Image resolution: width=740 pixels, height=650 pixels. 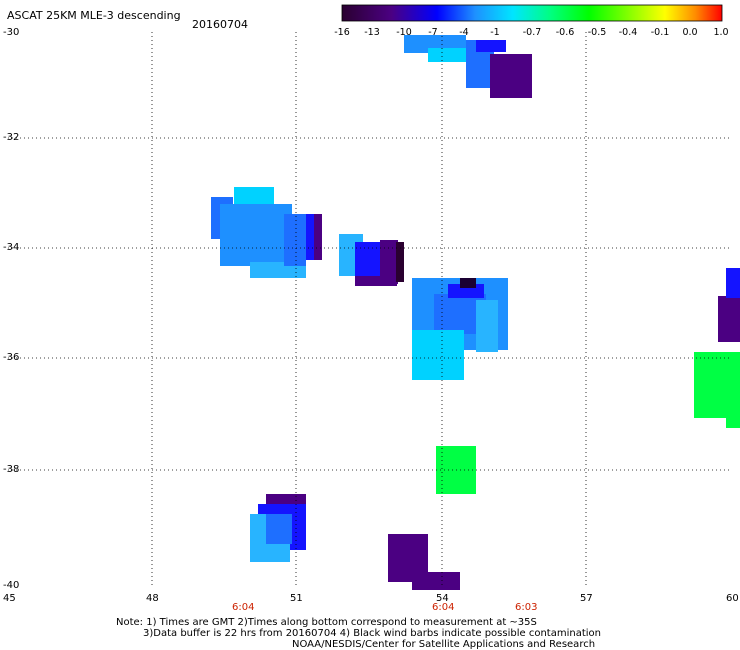 I want to click on x-tick-label: 54, so click(x=442, y=598).